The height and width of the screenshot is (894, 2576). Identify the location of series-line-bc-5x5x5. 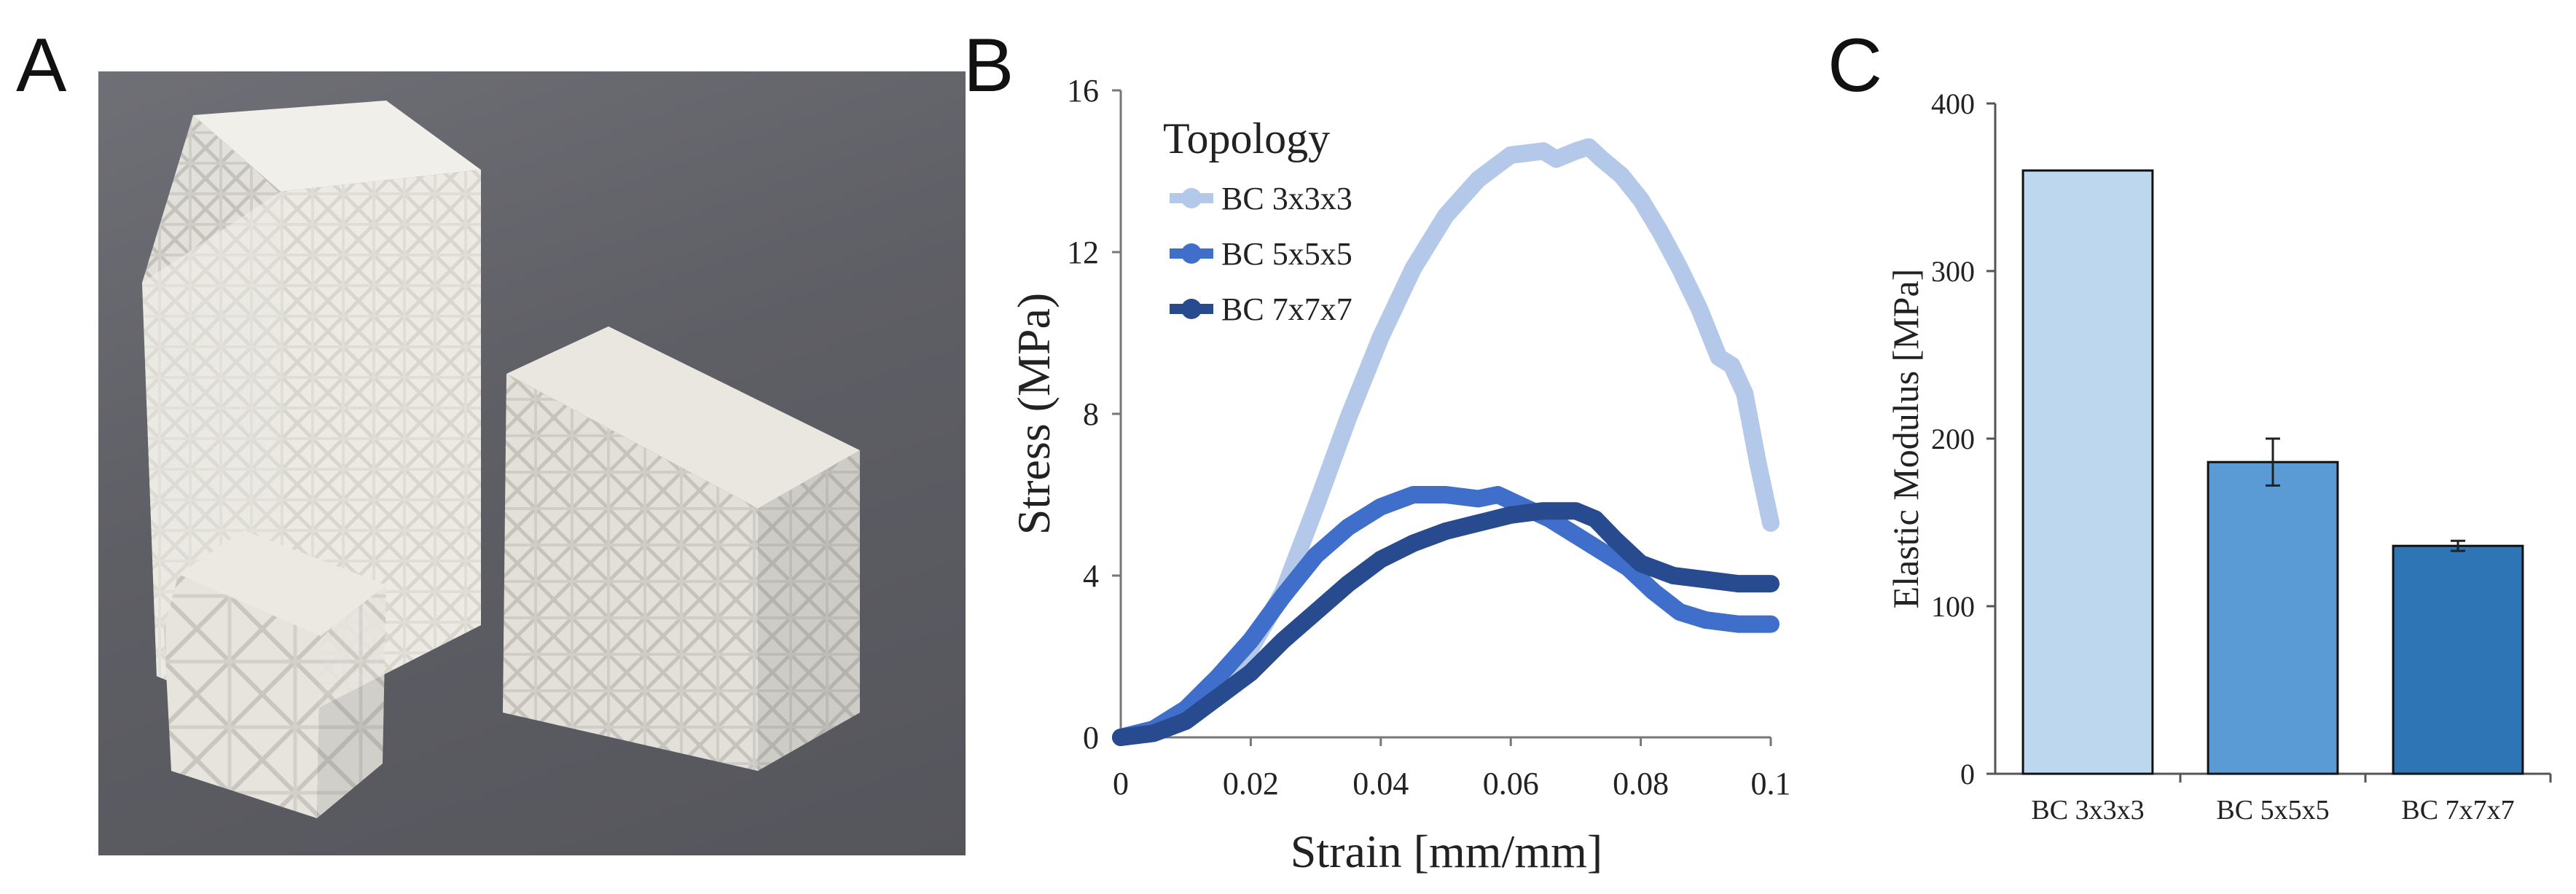
(1446, 616).